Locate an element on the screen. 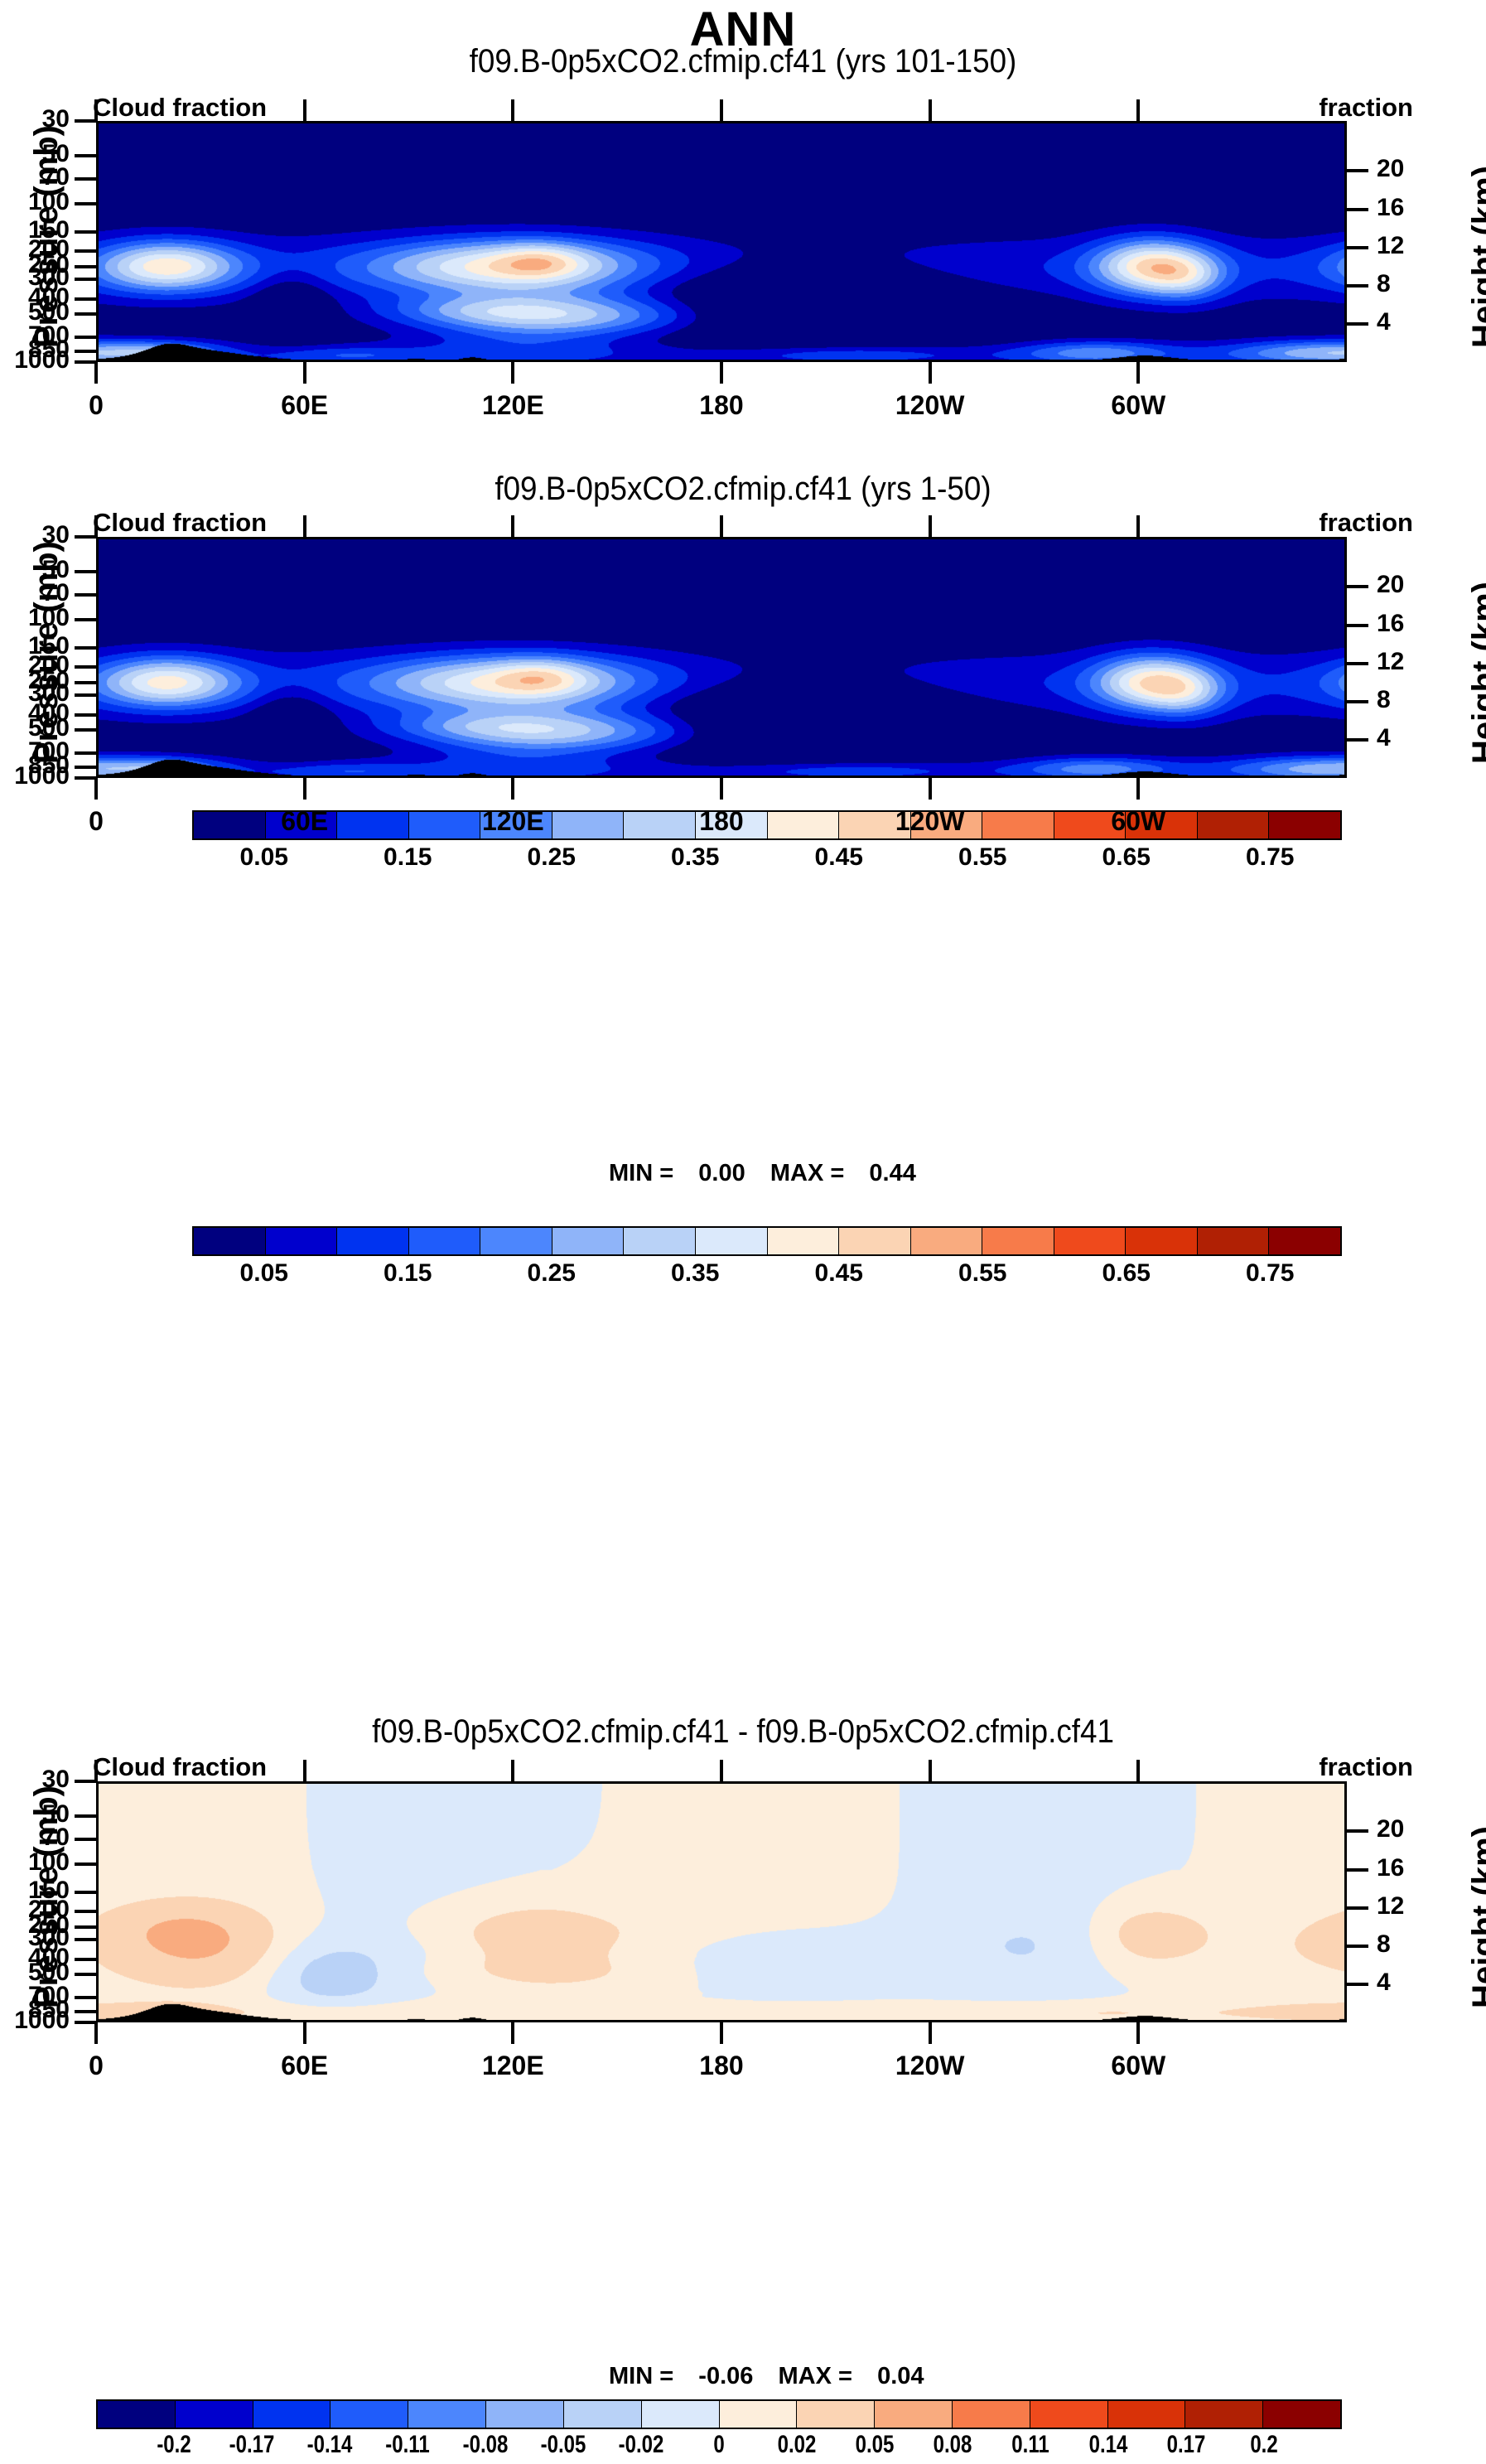  height-tick-label: 20 is located at coordinates (1391, 585).